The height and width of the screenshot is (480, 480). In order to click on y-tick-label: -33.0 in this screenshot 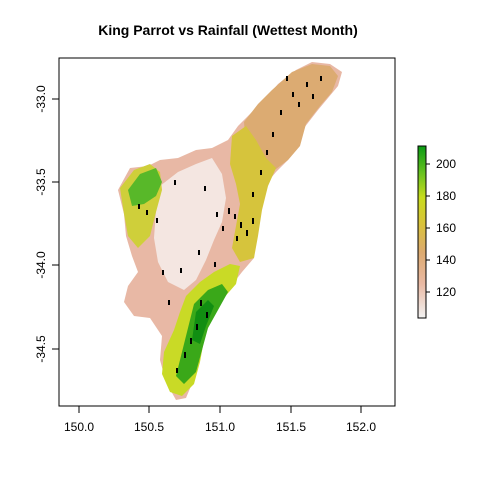, I will do `click(41, 99)`.